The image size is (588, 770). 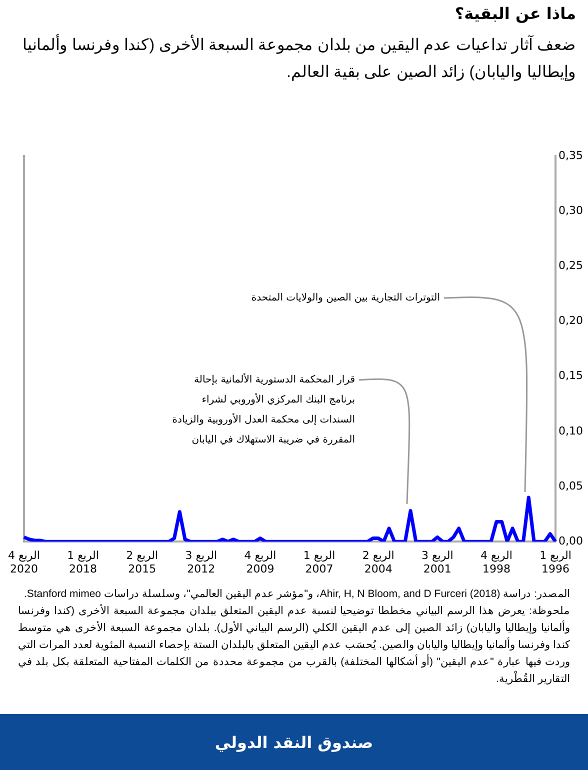 I want to click on text: صندوق النقد الدولي, so click(x=294, y=742).